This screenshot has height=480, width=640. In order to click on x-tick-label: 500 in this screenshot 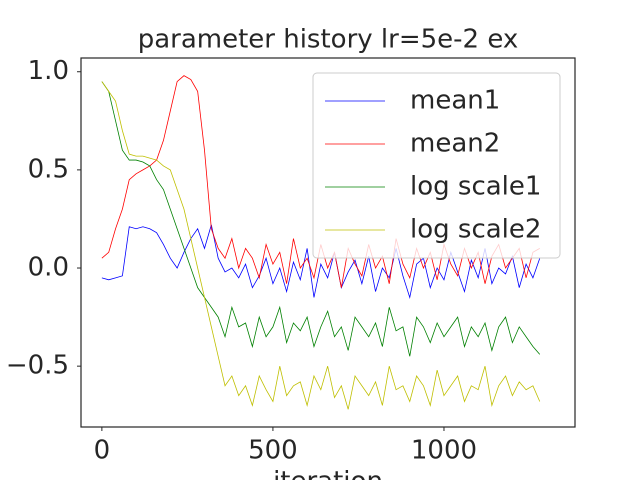, I will do `click(273, 451)`.